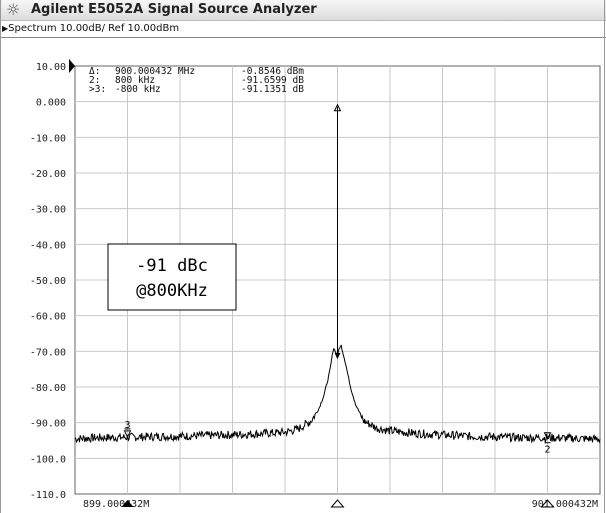 Image resolution: width=606 pixels, height=513 pixels. I want to click on annotation-line-1: -91 dBc, so click(172, 266).